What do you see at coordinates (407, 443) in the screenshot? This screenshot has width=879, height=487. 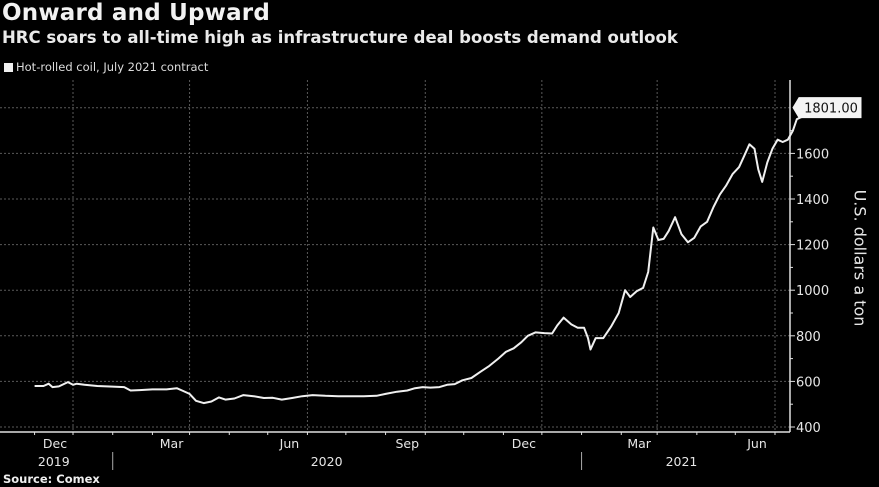 I see `x-tick-label: Sep` at bounding box center [407, 443].